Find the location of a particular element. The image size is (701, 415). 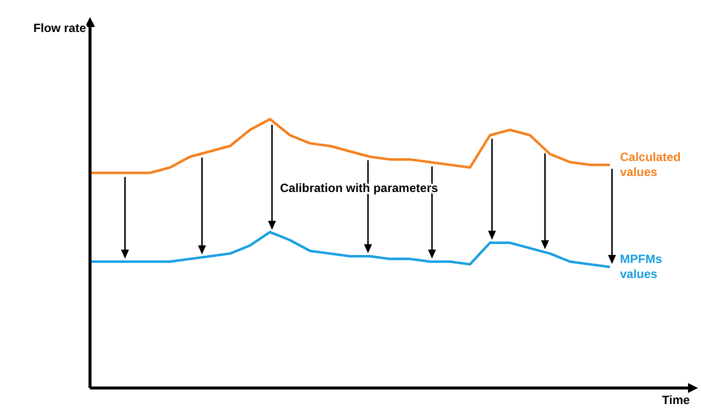

series-label: MPFMs values is located at coordinates (641, 266).